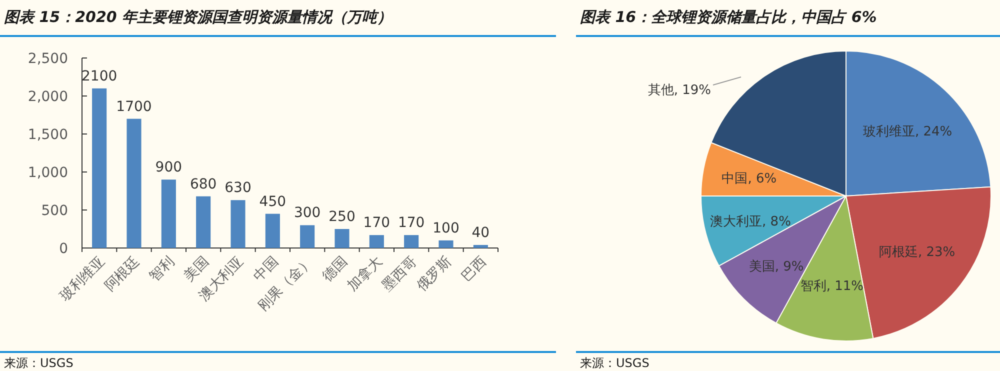  I want to click on data-label: 450, so click(272, 202).